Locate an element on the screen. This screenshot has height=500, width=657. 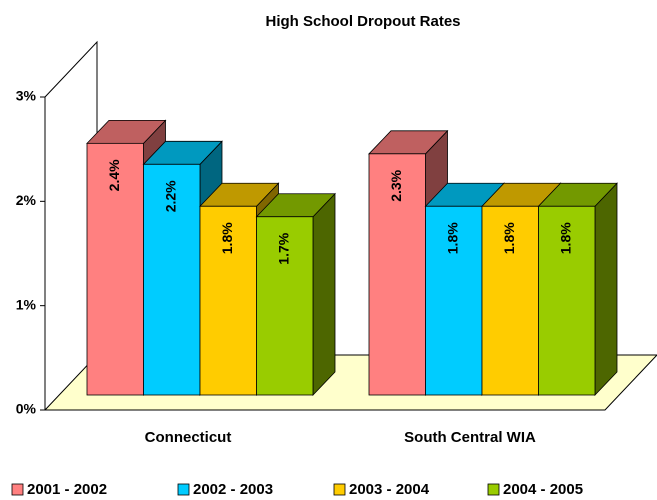
value-label: 2.4% is located at coordinates (114, 175).